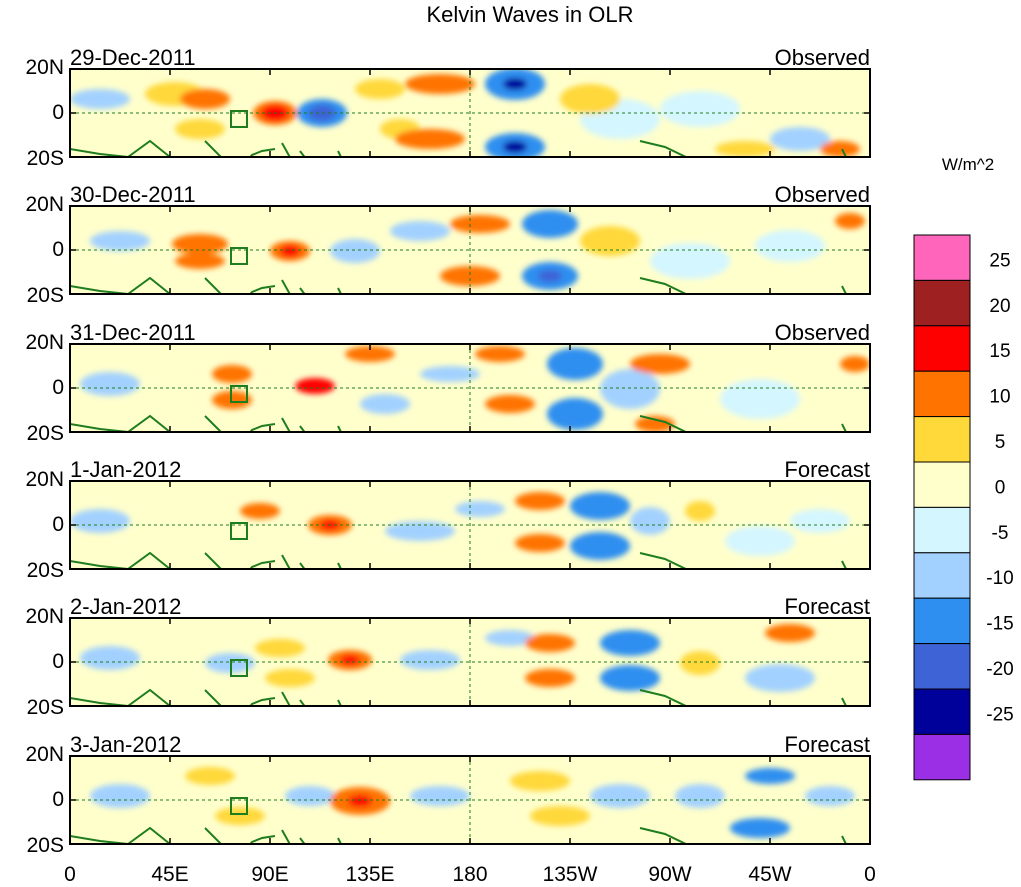  I want to click on colorbar-label: 25, so click(999, 260).